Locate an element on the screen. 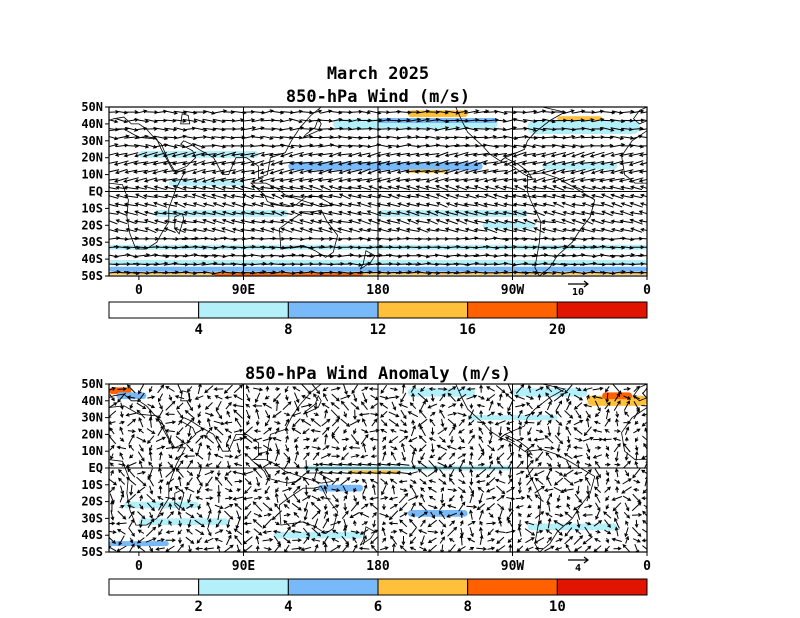  colorbar-segment is located at coordinates (333, 587).